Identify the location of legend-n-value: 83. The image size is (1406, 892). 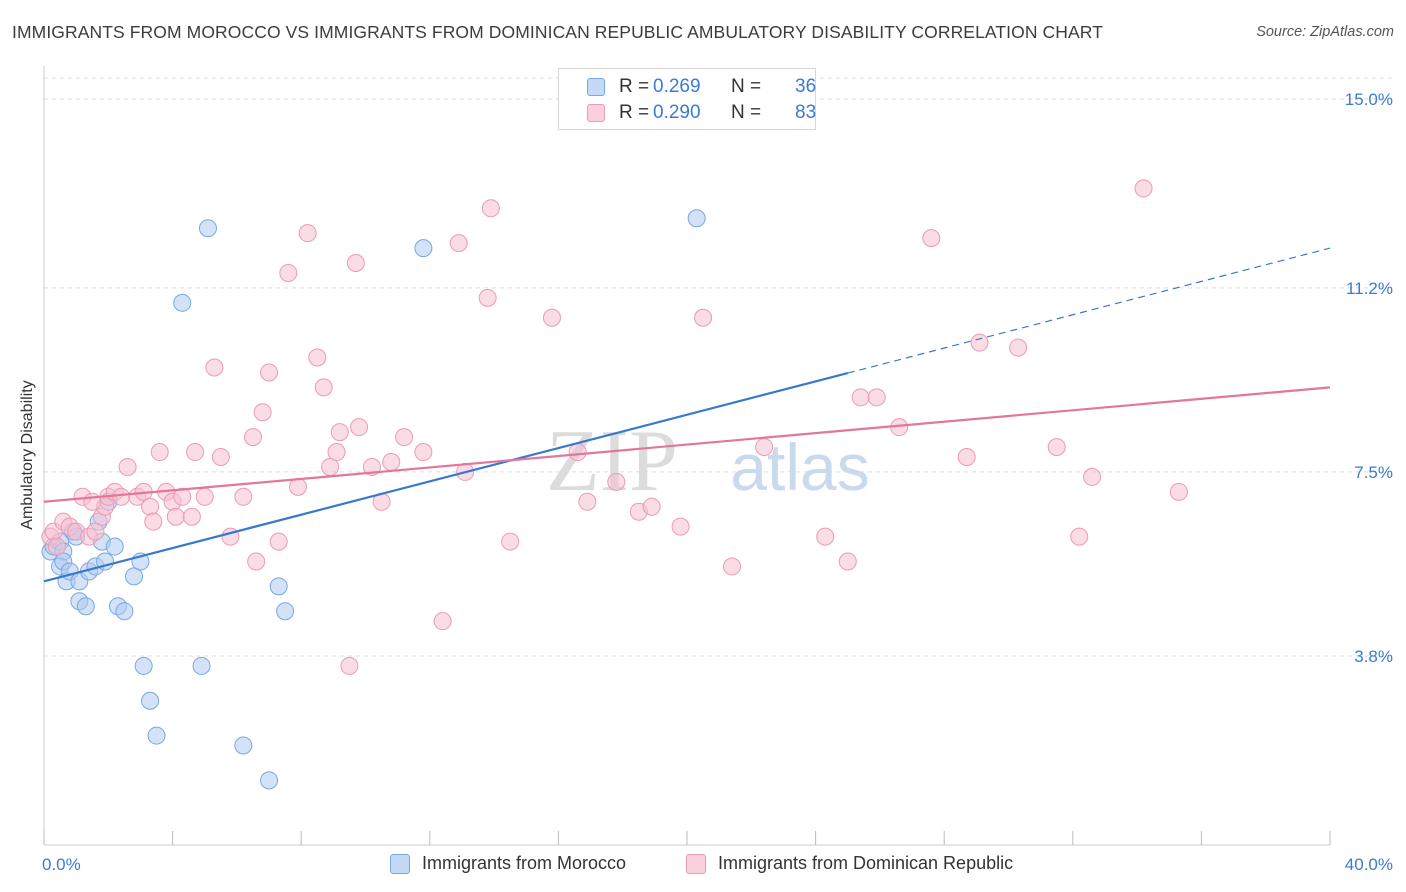
(806, 112).